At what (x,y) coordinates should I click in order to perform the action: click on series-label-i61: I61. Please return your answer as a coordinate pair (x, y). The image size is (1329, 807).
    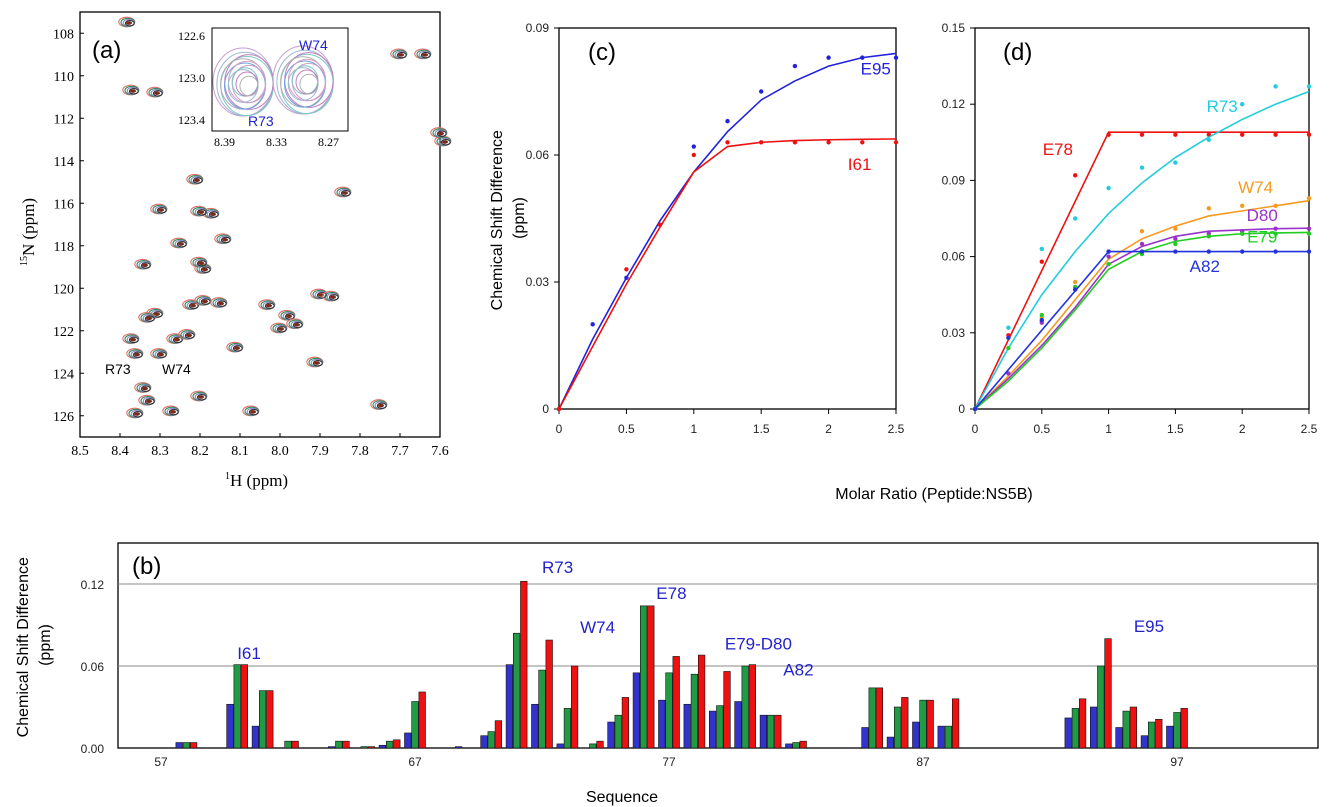
    Looking at the image, I should click on (860, 164).